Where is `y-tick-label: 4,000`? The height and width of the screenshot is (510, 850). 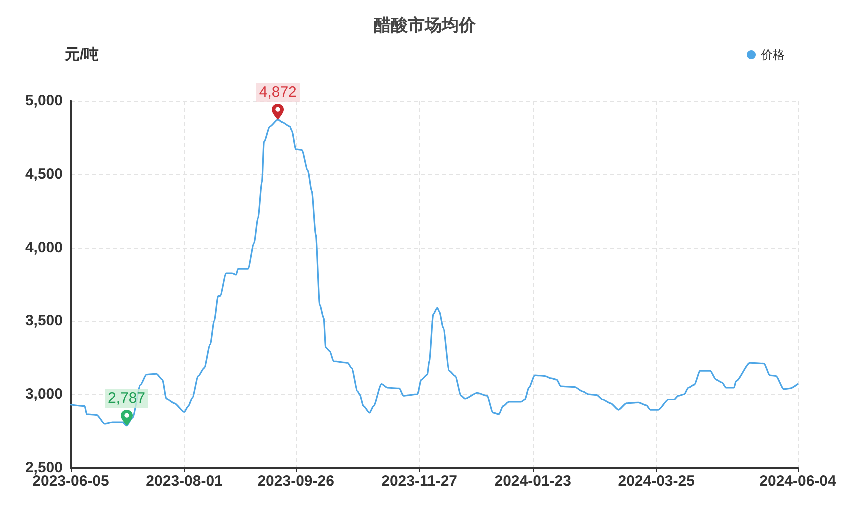
y-tick-label: 4,000 is located at coordinates (44, 247).